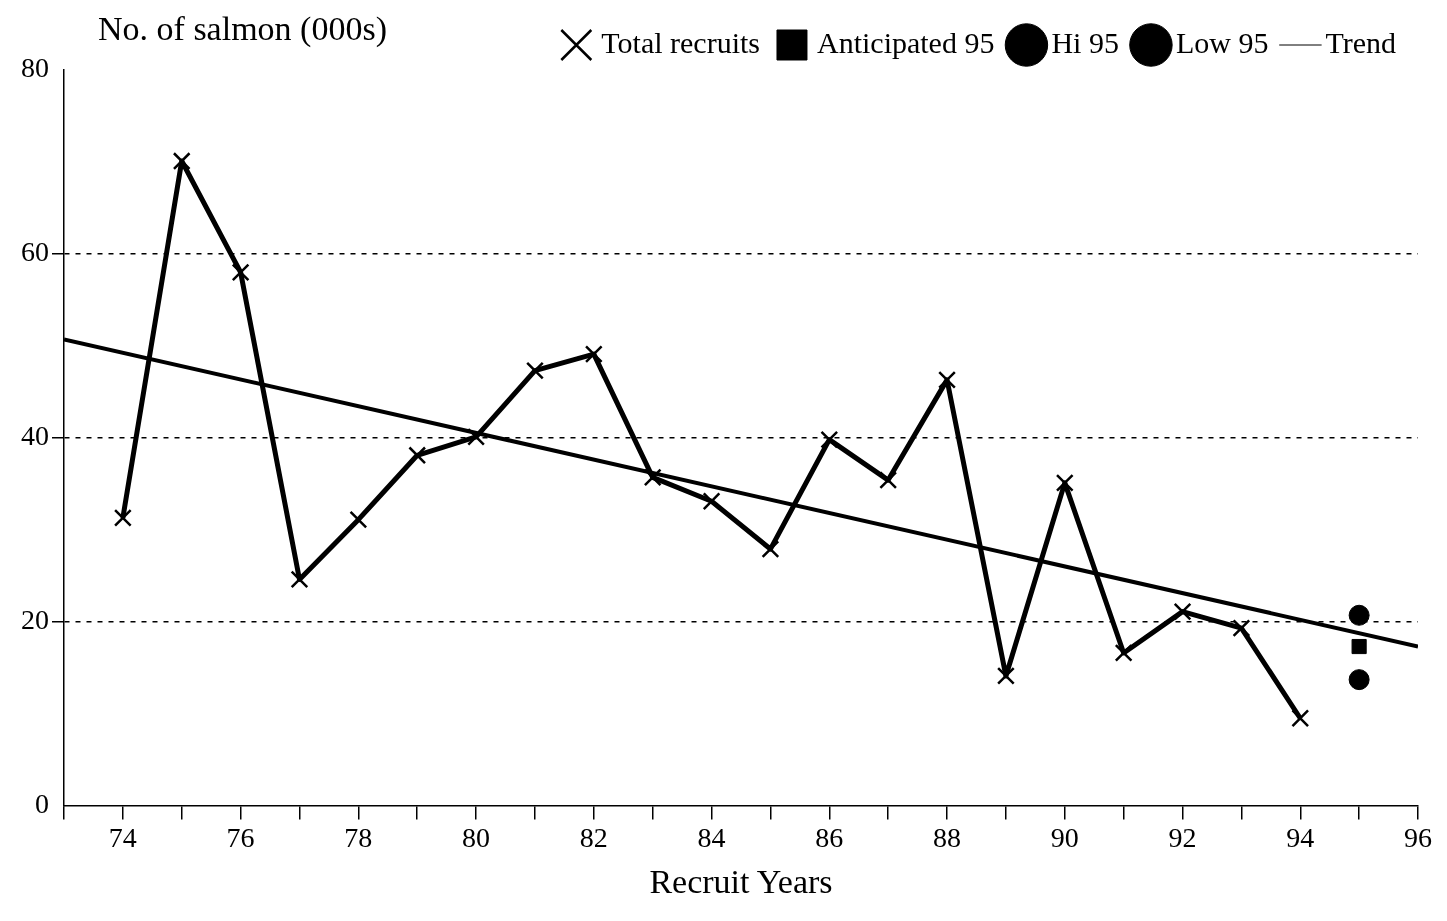 The height and width of the screenshot is (921, 1447). I want to click on x-axis-title: Recruit Years, so click(741, 881).